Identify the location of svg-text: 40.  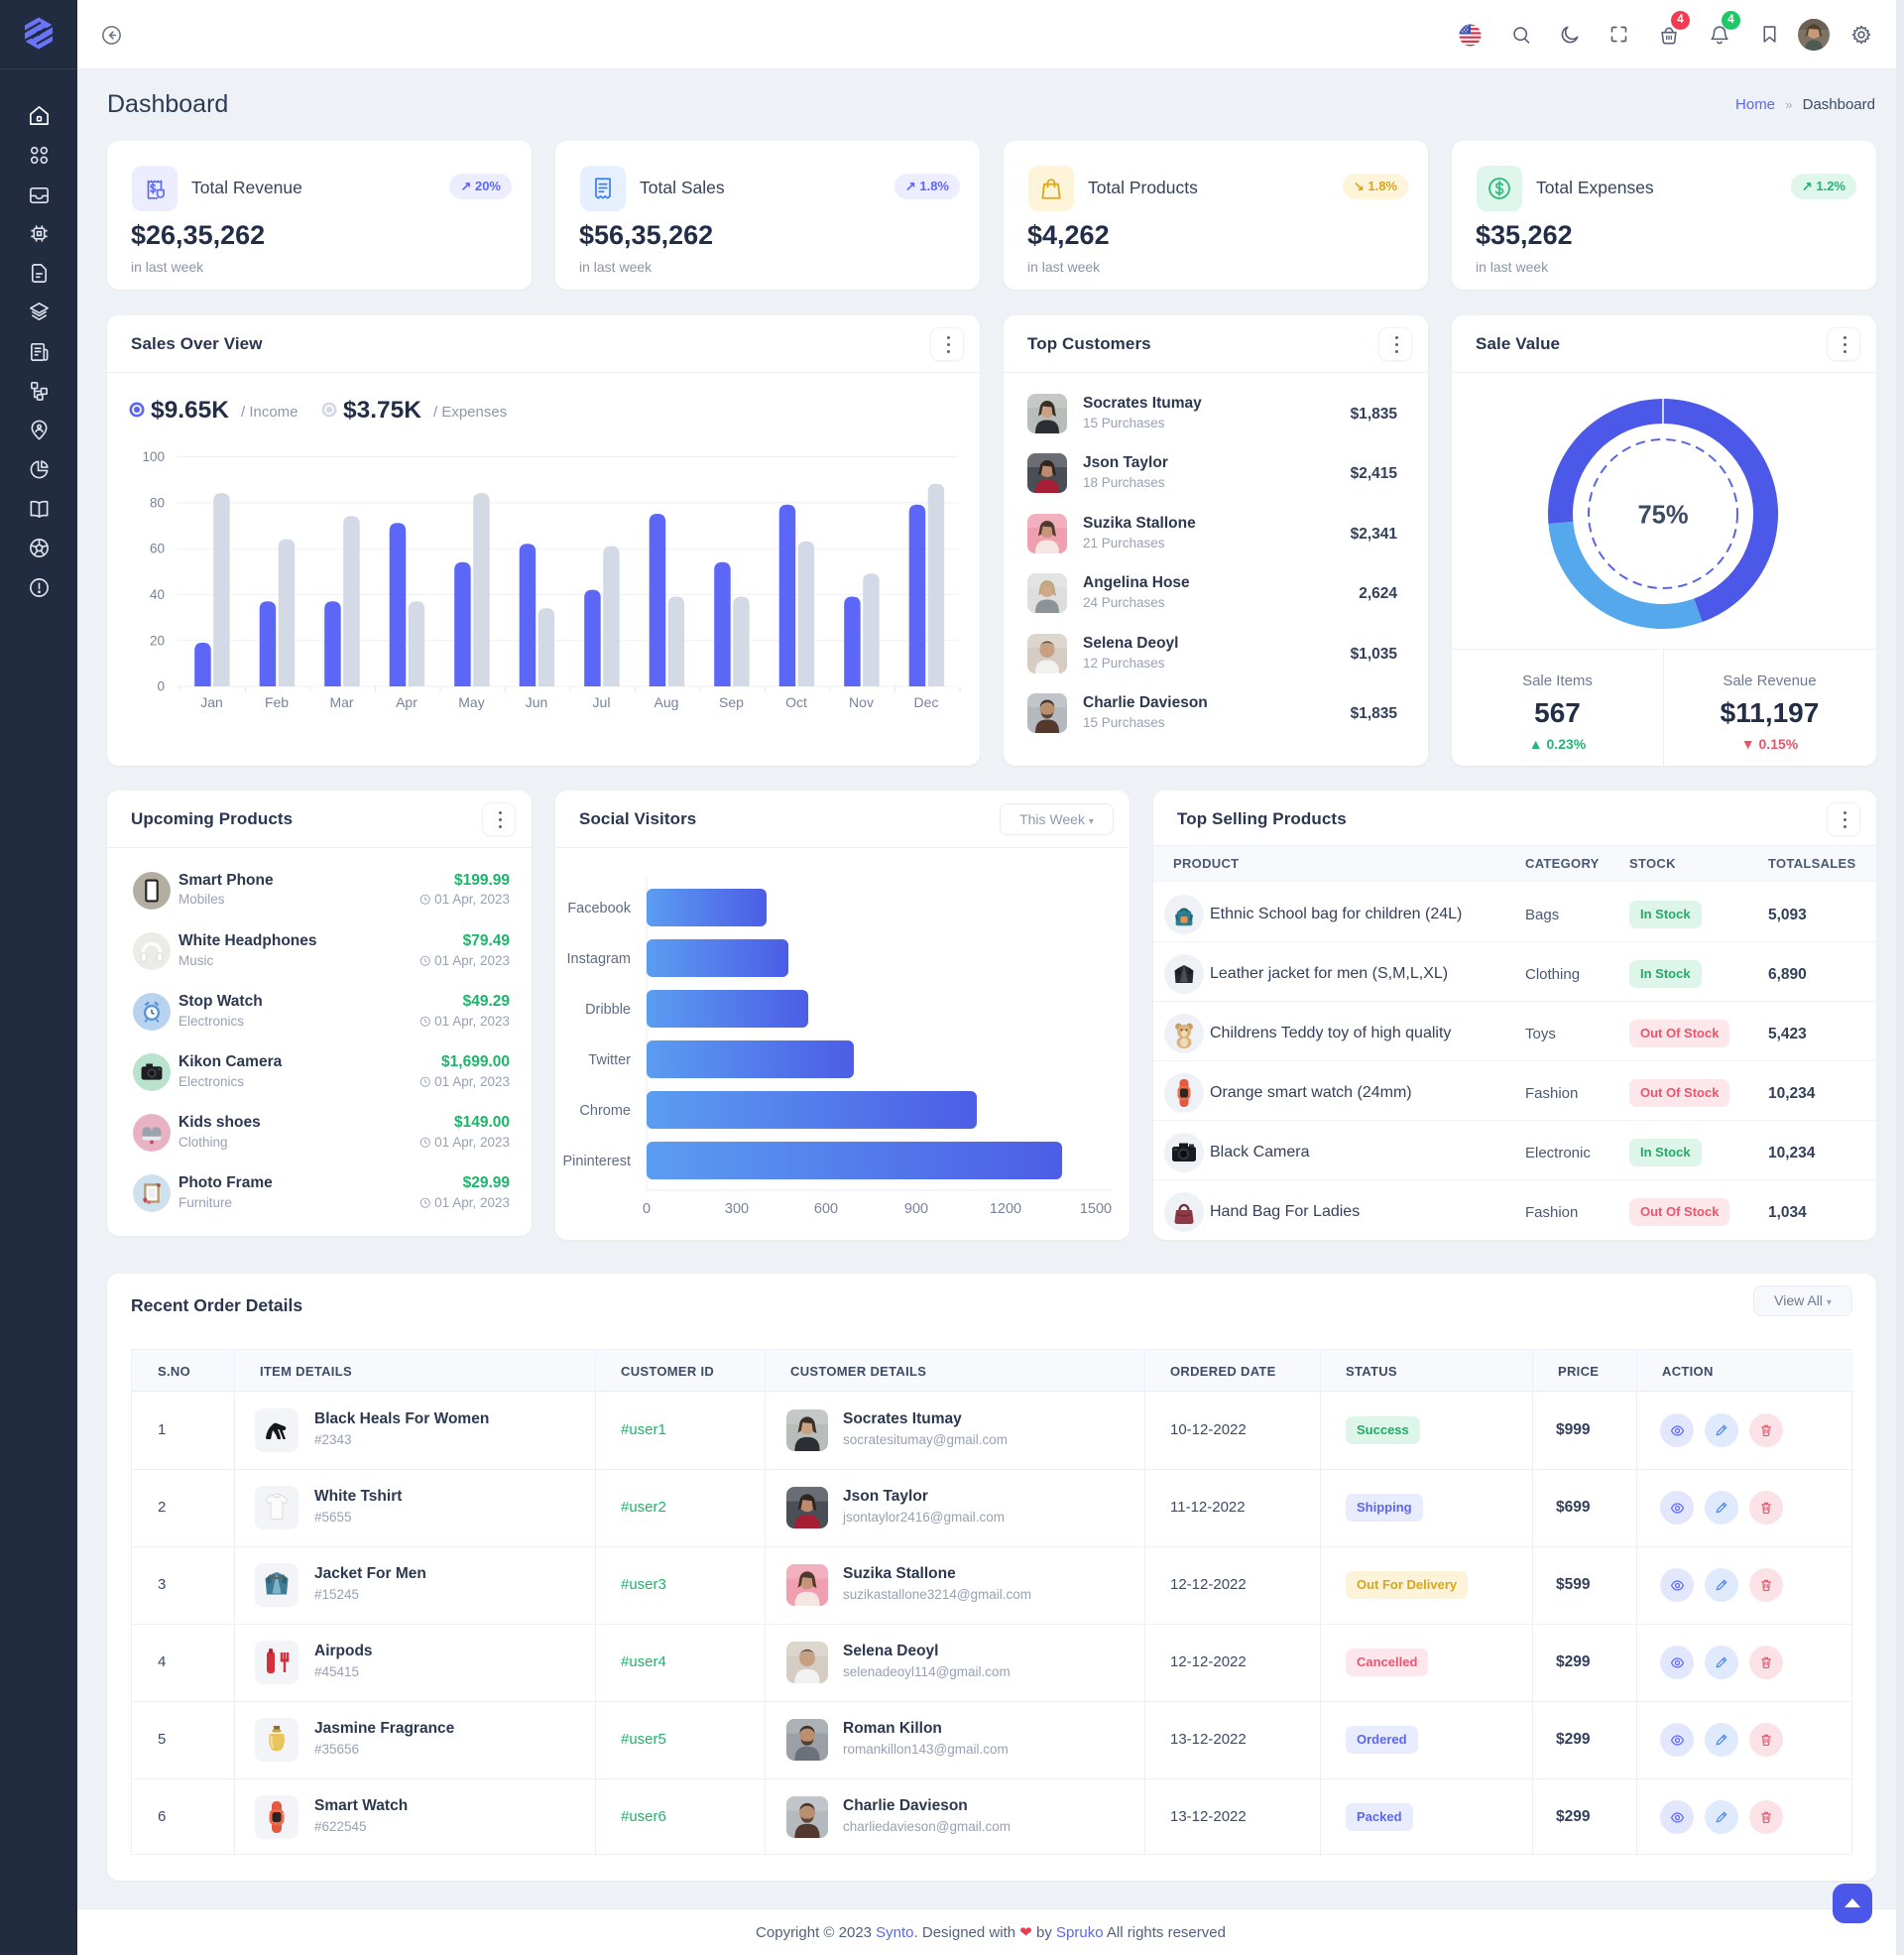
(157, 595).